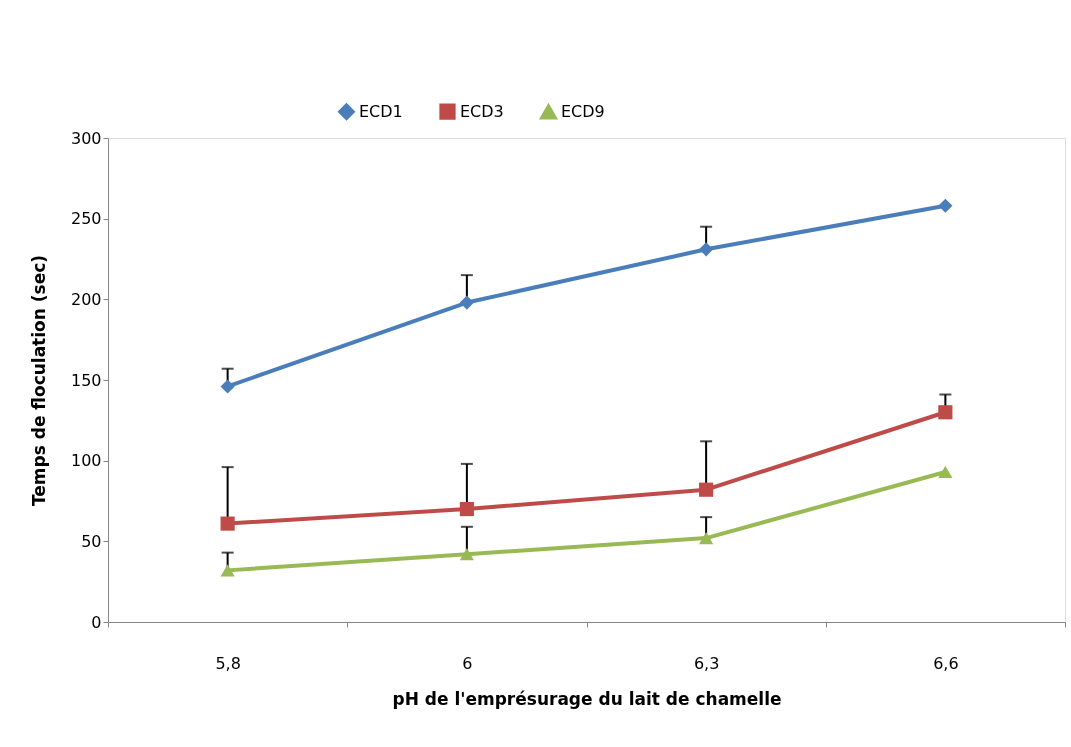  I want to click on y-axis-title: Temps de floculation (sec), so click(38, 380).